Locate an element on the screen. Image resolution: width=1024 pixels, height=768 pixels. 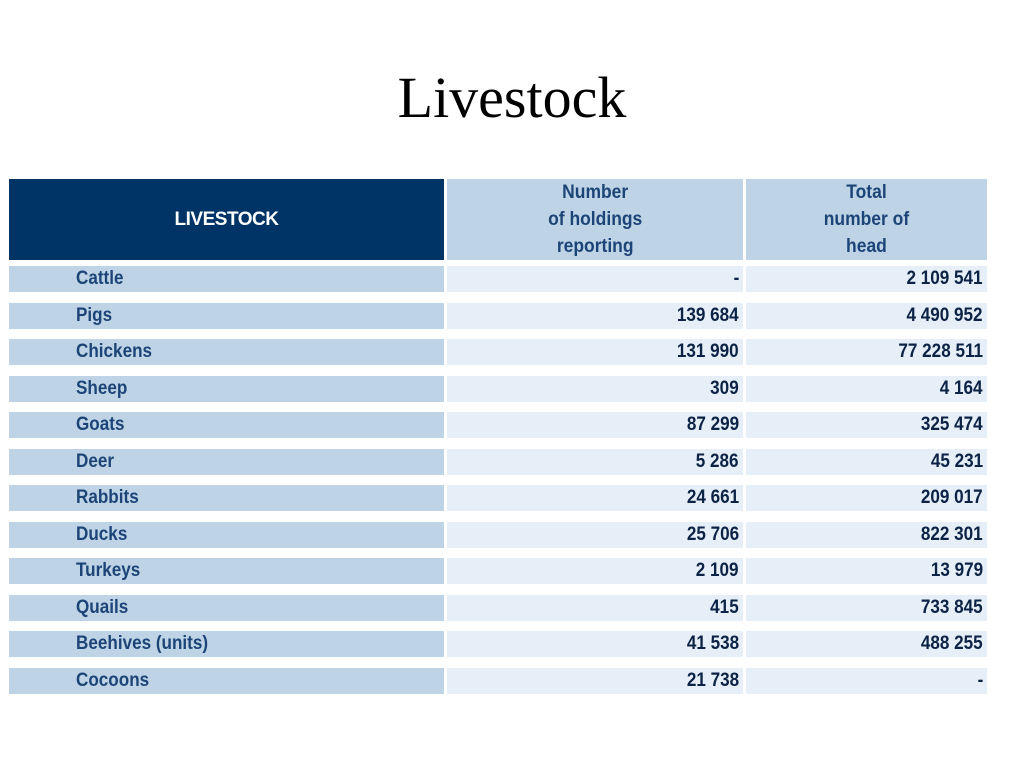
row-head: 325 474 is located at coordinates (866, 425).